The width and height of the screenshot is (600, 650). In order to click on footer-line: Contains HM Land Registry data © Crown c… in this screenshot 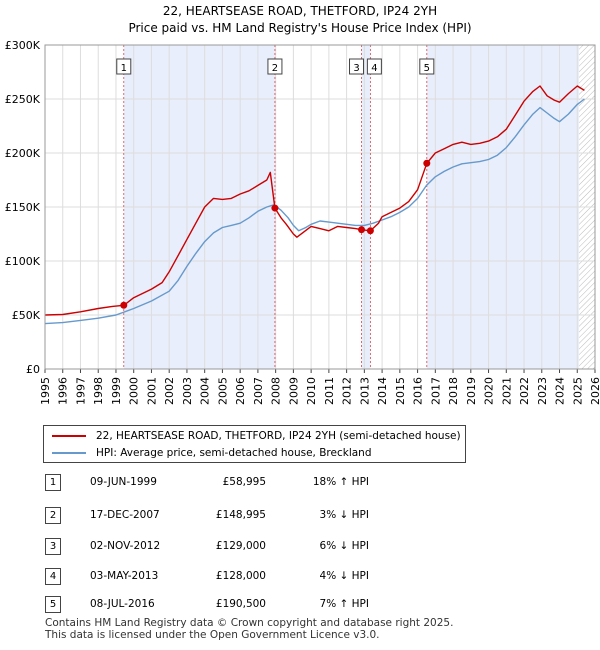, I will do `click(249, 623)`.